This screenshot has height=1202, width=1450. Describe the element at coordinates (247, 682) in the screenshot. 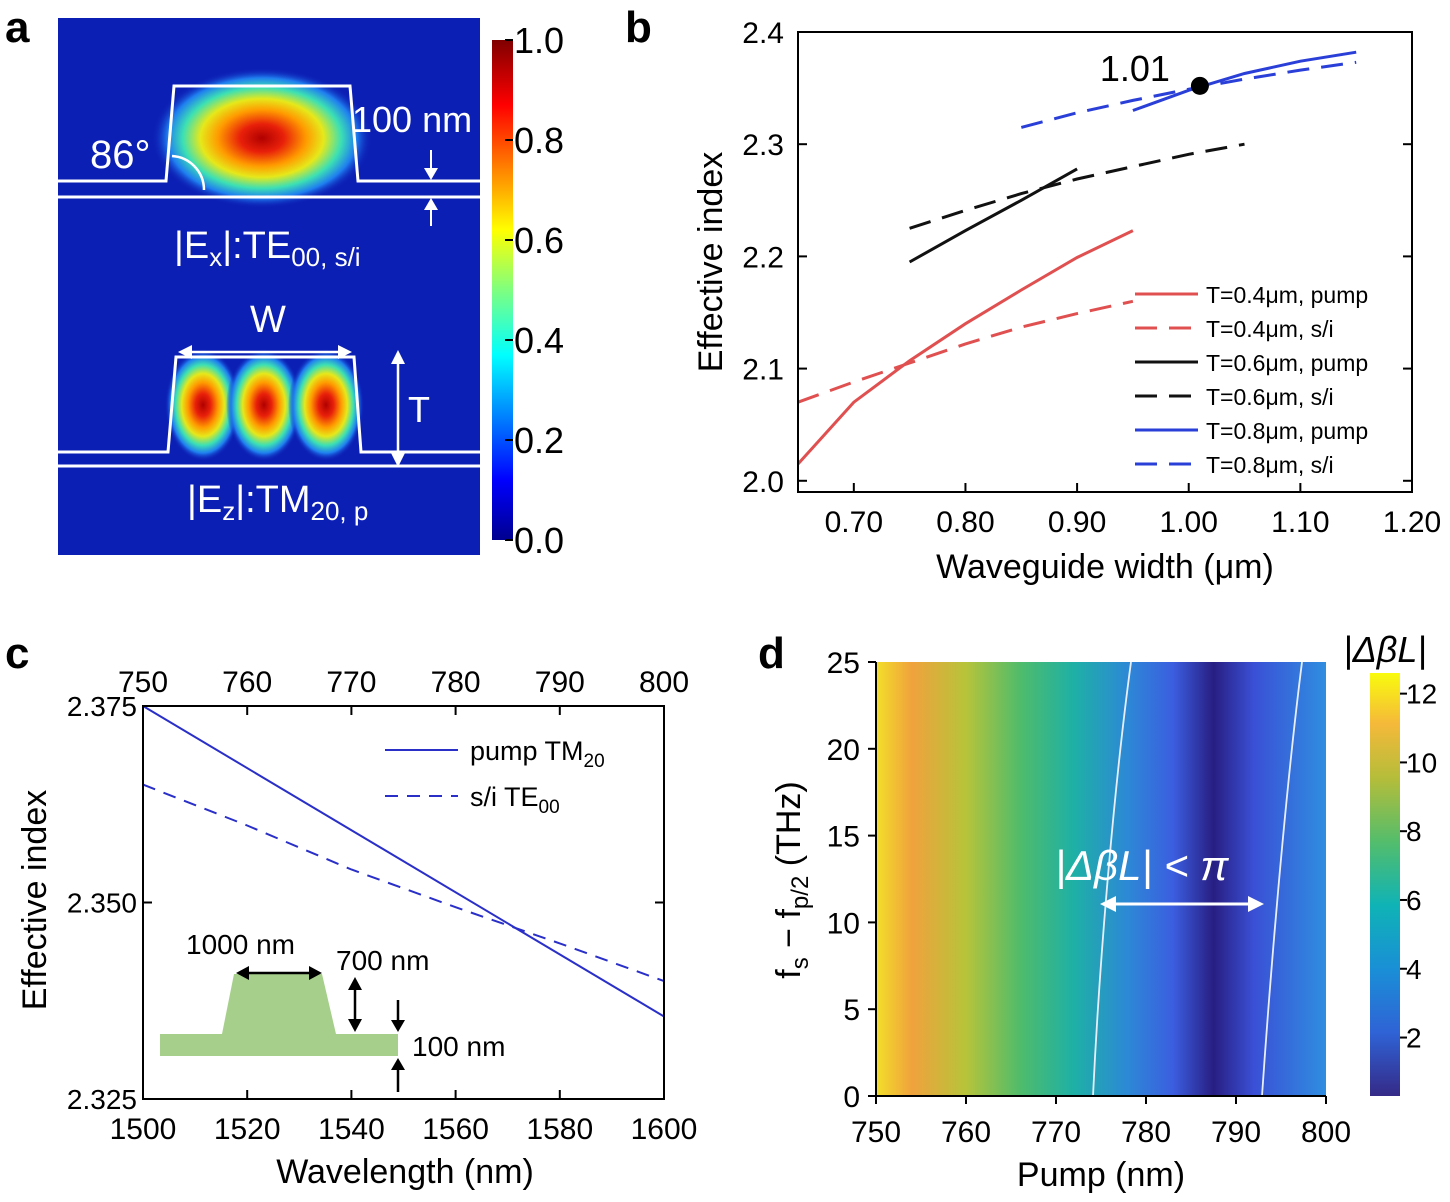

I see `top-x-tick-label-c: 760` at that location.